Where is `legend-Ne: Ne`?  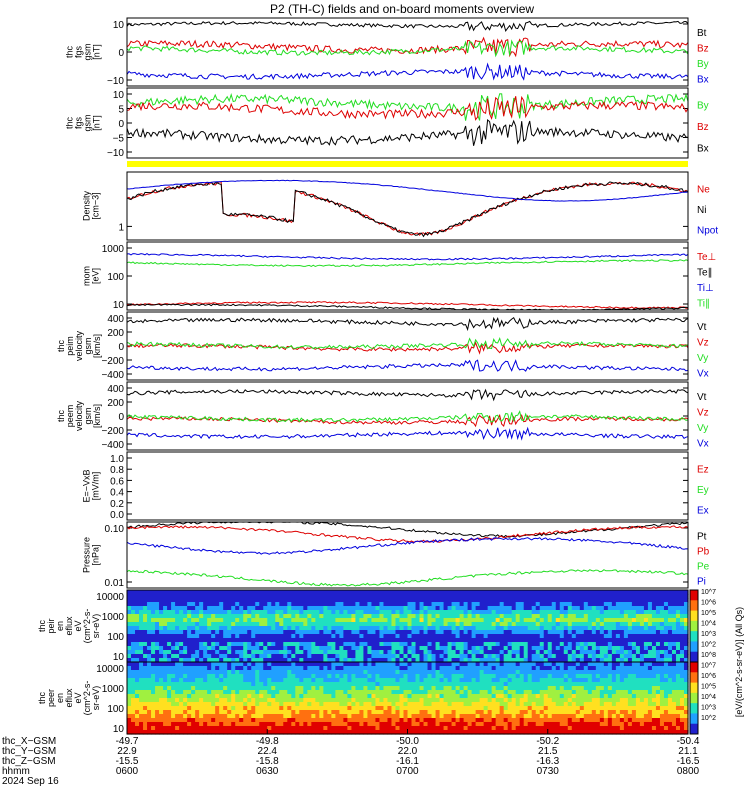
legend-Ne: Ne is located at coordinates (703, 189).